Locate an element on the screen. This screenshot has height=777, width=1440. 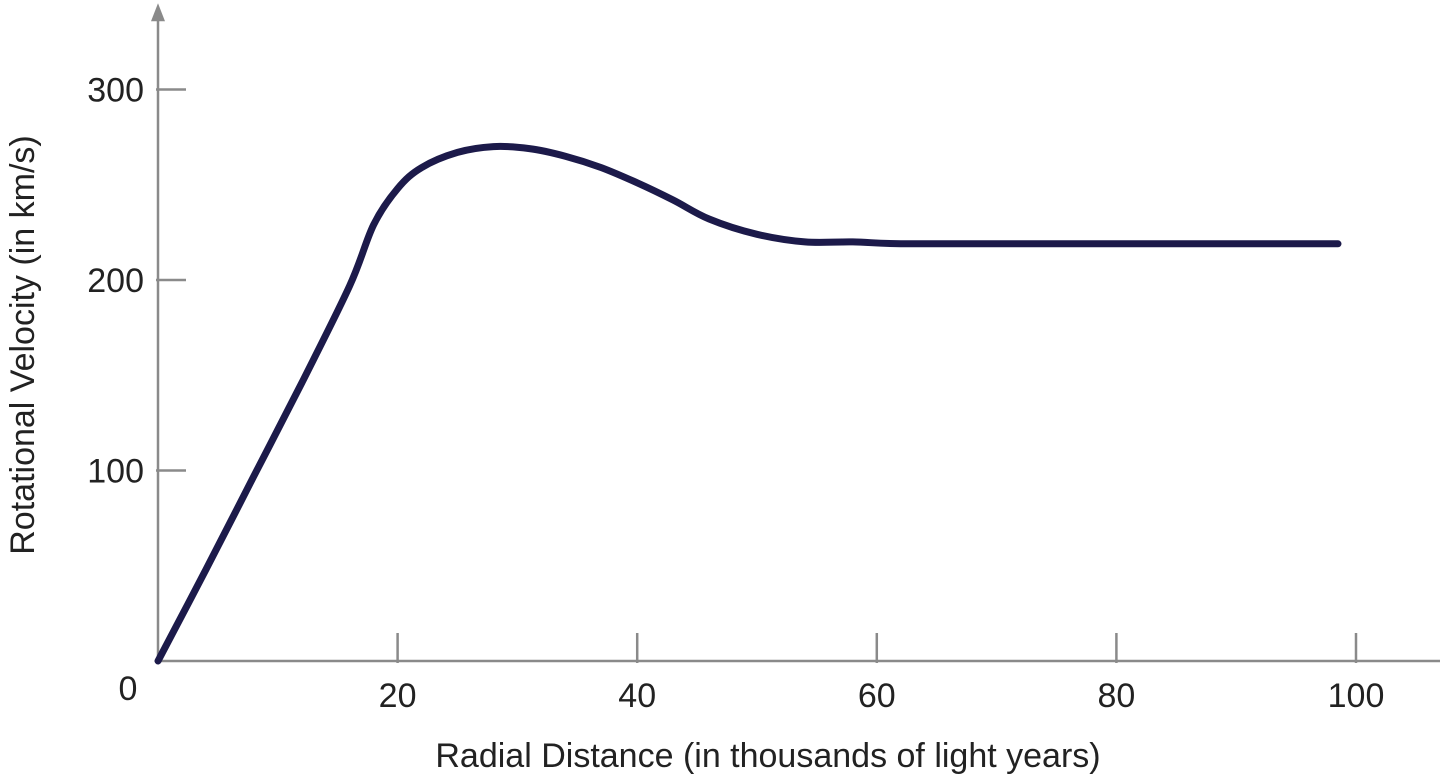
y-tick-label: 100 is located at coordinates (115, 472).